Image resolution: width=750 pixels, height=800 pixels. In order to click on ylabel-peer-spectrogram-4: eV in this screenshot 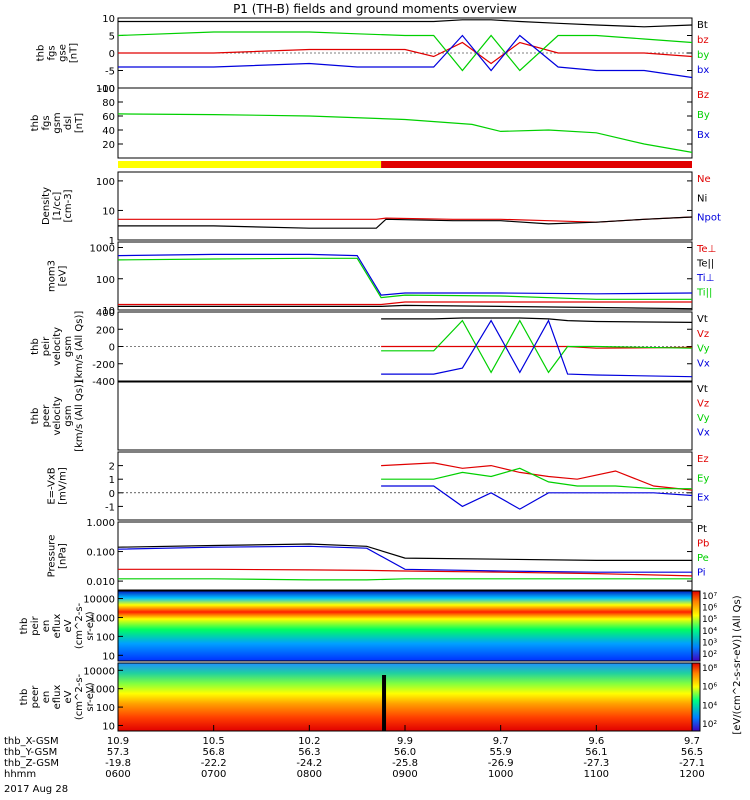, I will do `click(68, 696)`.